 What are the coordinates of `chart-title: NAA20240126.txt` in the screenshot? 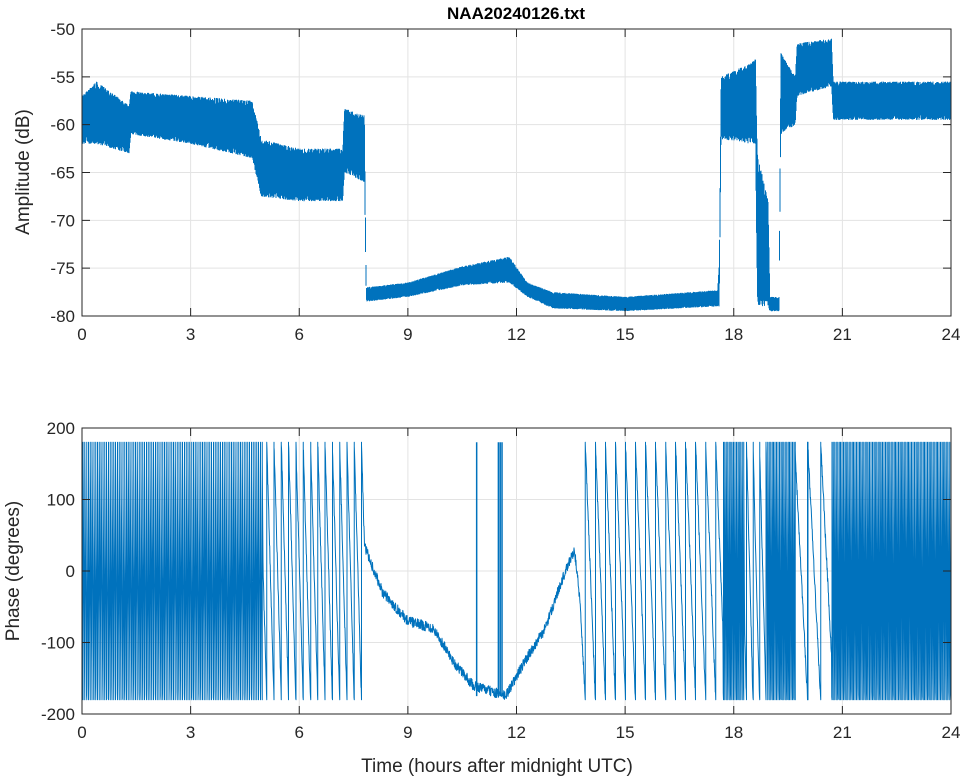 It's located at (516, 13).